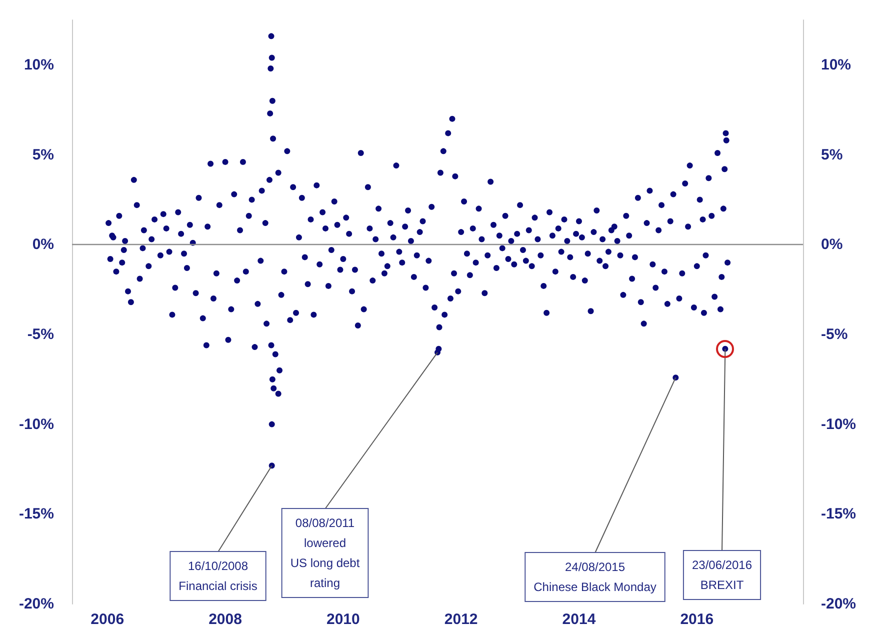 The height and width of the screenshot is (638, 879). Describe the element at coordinates (36, 424) in the screenshot. I see `y-tick-label: -10%` at that location.